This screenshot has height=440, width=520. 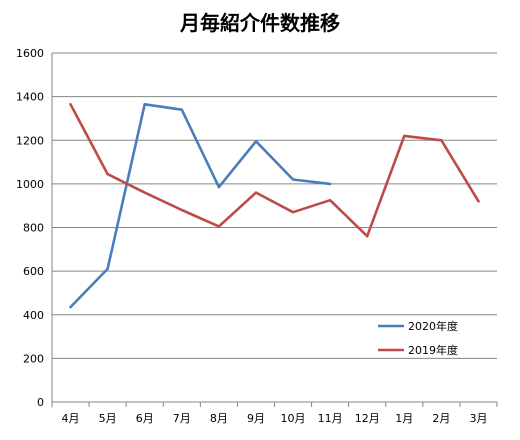 What do you see at coordinates (33, 315) in the screenshot?
I see `y-tick-label: 400` at bounding box center [33, 315].